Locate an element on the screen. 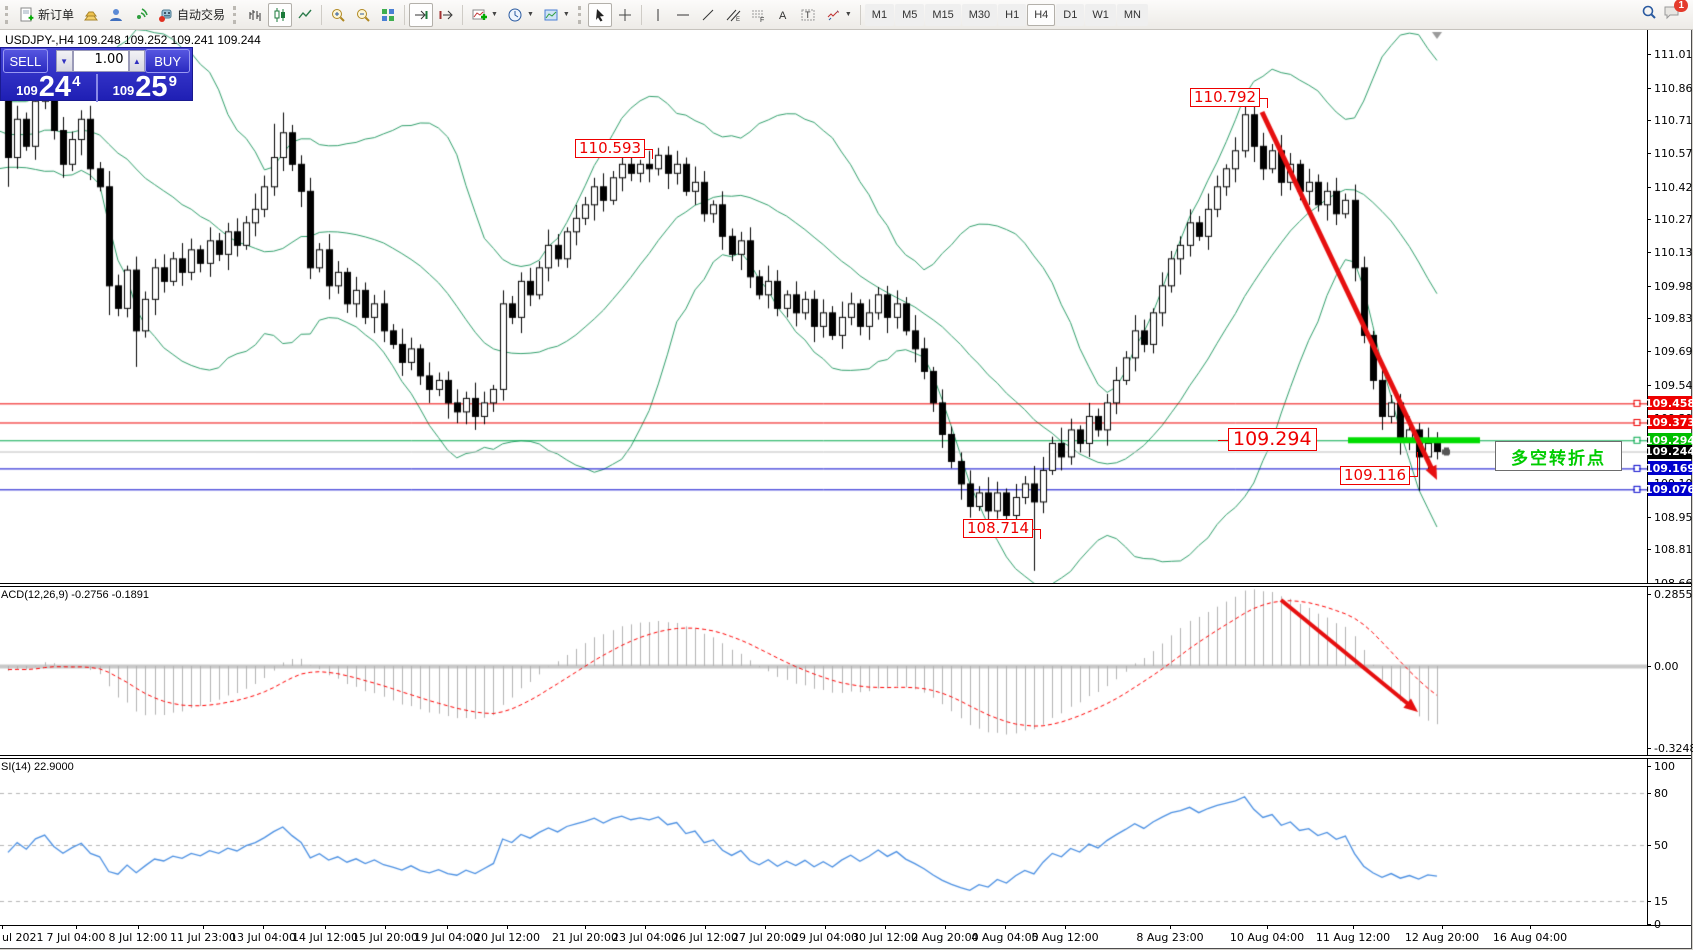 The width and height of the screenshot is (1693, 950). price-axis-line is located at coordinates (1647, 477).